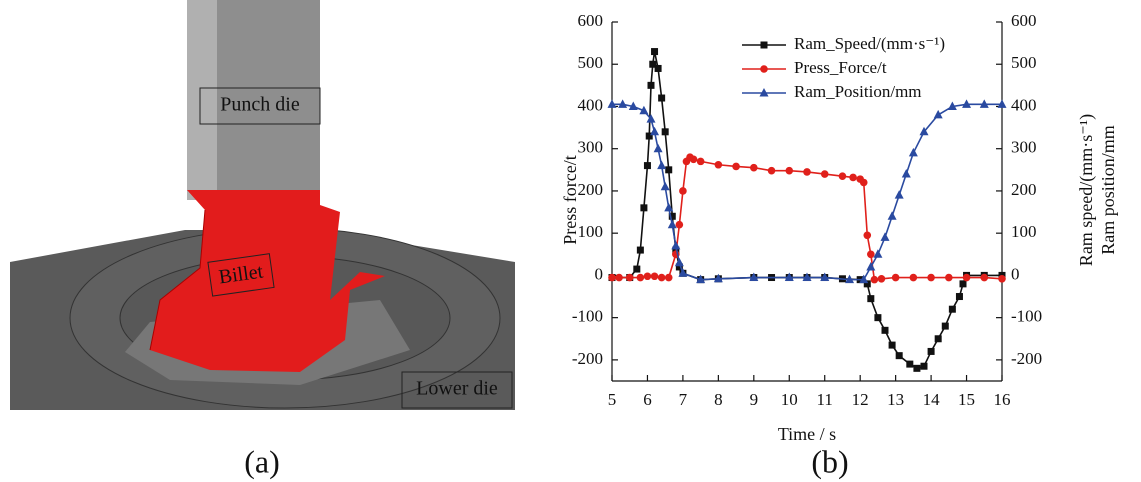 The image size is (1141, 482). I want to click on y2-tick-label: 100, so click(1024, 231).